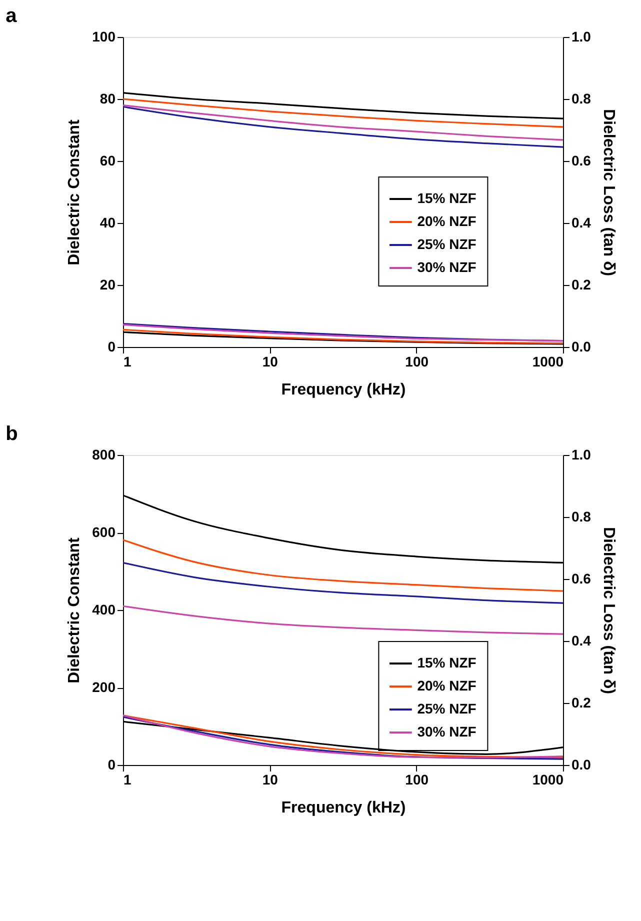 Image resolution: width=641 pixels, height=921 pixels. What do you see at coordinates (108, 160) in the screenshot?
I see `y-tick-label: 60` at bounding box center [108, 160].